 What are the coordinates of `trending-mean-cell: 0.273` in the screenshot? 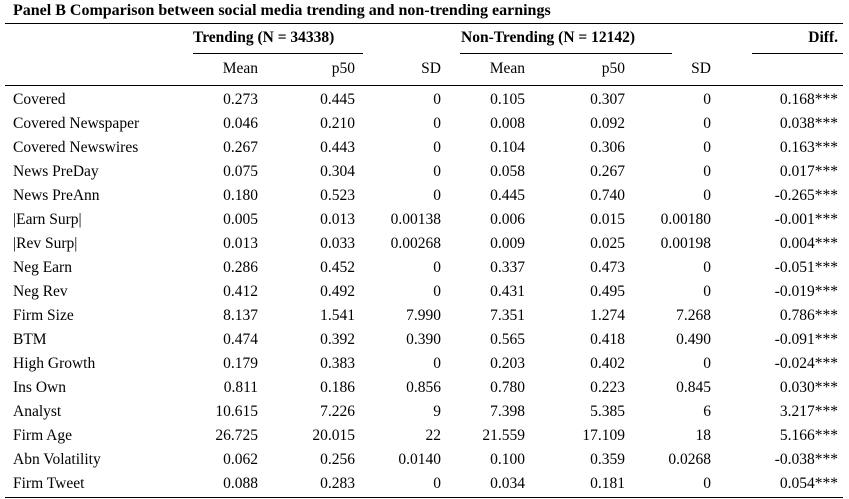 It's located at (240, 99).